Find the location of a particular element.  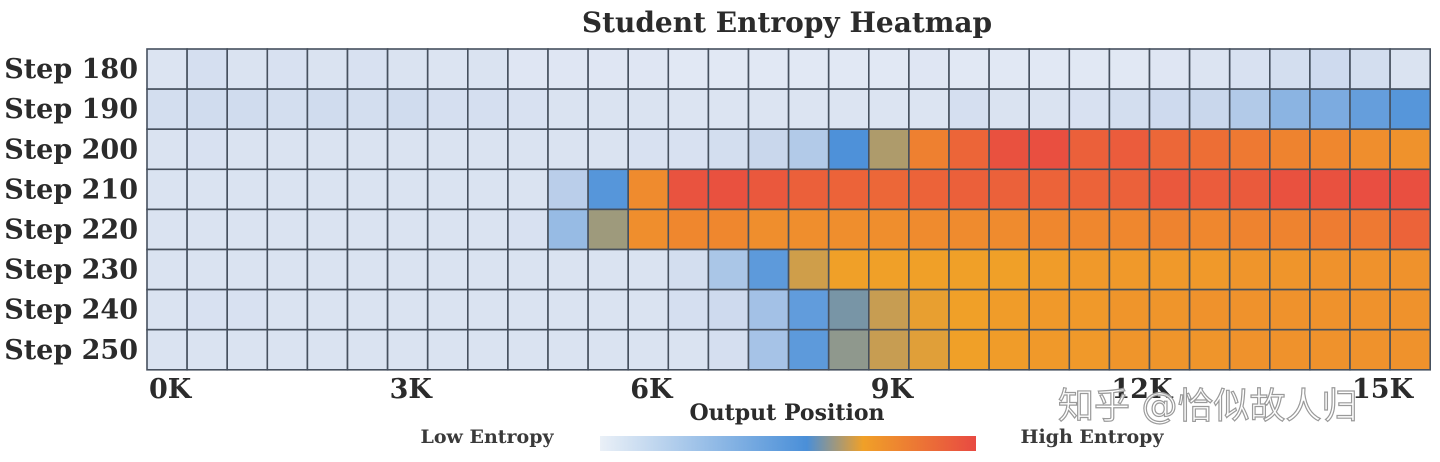

x-tick-label: 0K is located at coordinates (171, 389).